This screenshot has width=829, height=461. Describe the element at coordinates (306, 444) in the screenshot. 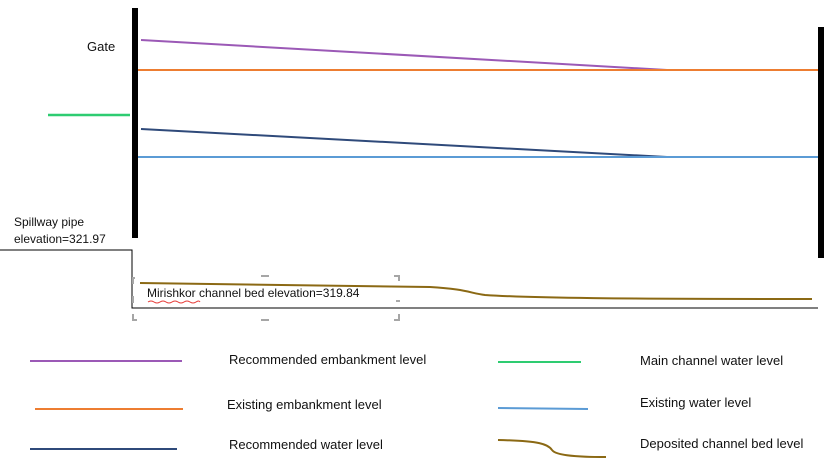

I see `legend-label-recommended-water: Recommended water level` at that location.